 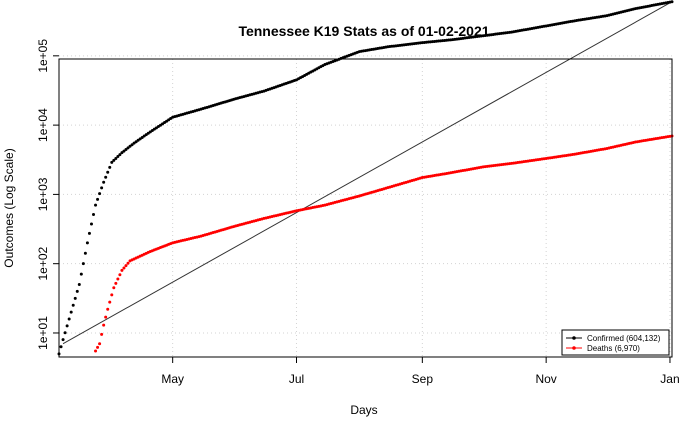 I want to click on x-axis: May Jul Sep Nov Jan, so click(x=420, y=371).